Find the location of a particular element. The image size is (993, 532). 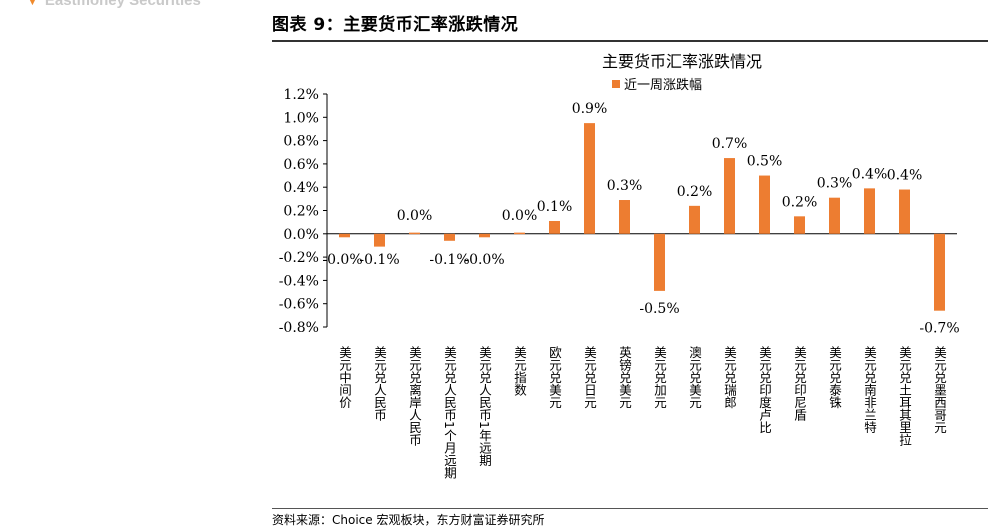

legend-label: 近一周涨跌幅 is located at coordinates (663, 85).